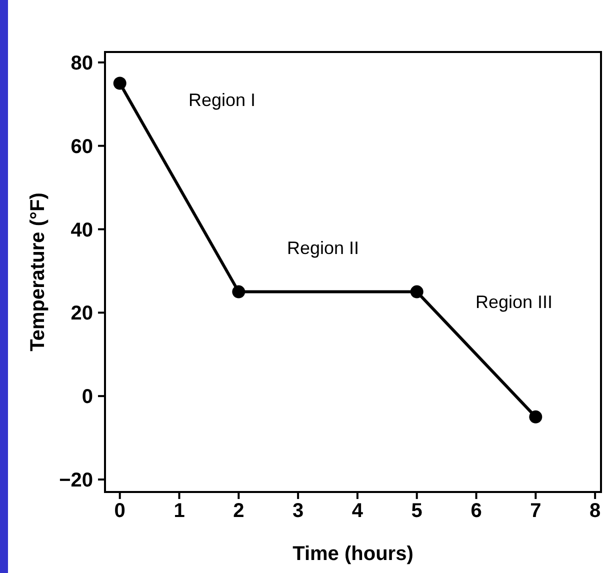 This screenshot has height=573, width=614. What do you see at coordinates (536, 511) in the screenshot?
I see `x-tick-label: 7` at bounding box center [536, 511].